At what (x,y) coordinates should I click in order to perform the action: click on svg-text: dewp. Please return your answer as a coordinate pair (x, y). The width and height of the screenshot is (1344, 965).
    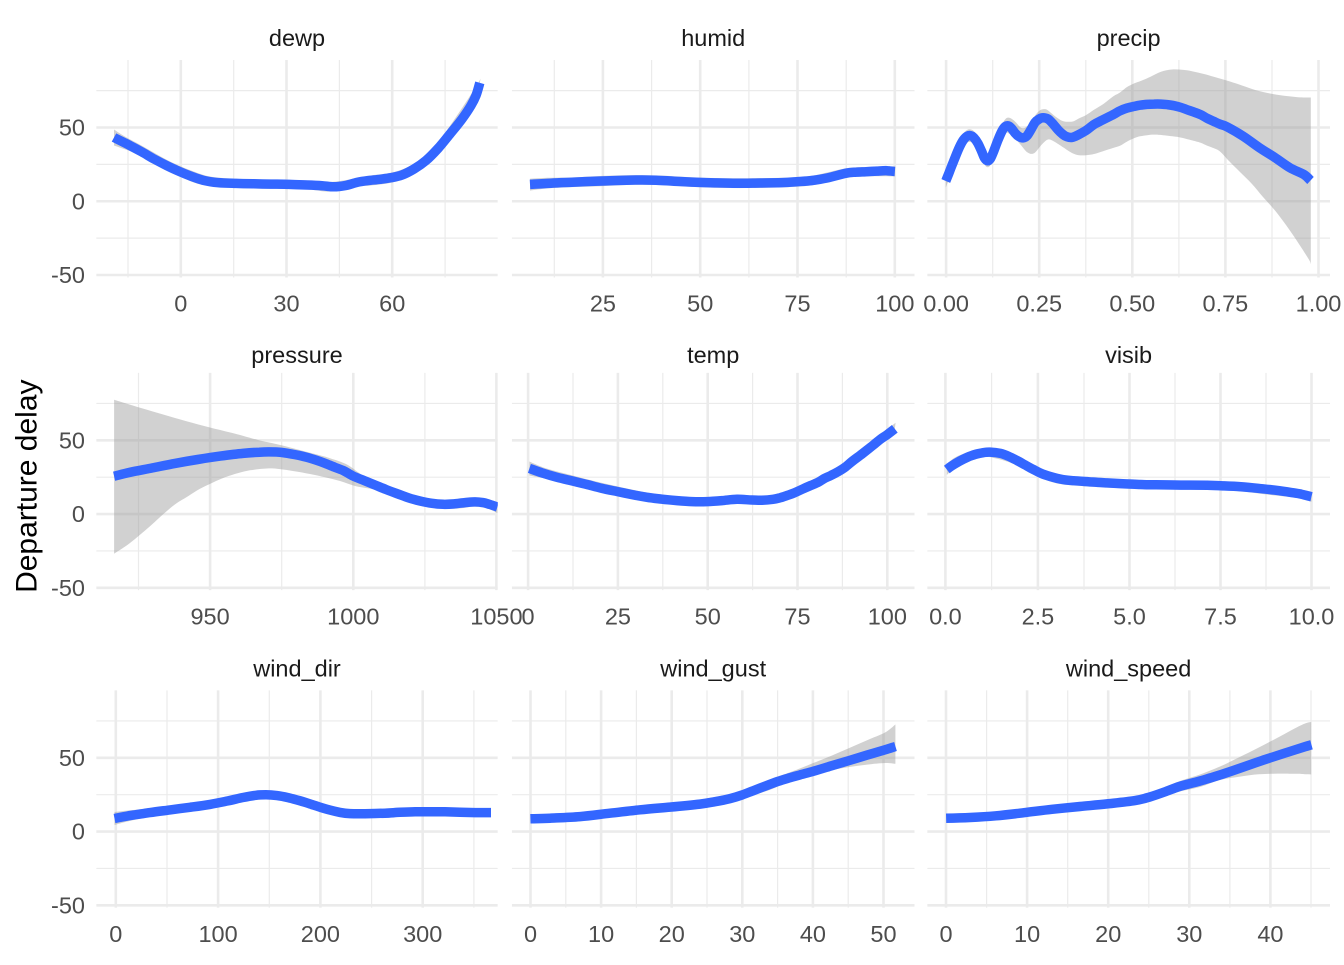
    Looking at the image, I should click on (297, 38).